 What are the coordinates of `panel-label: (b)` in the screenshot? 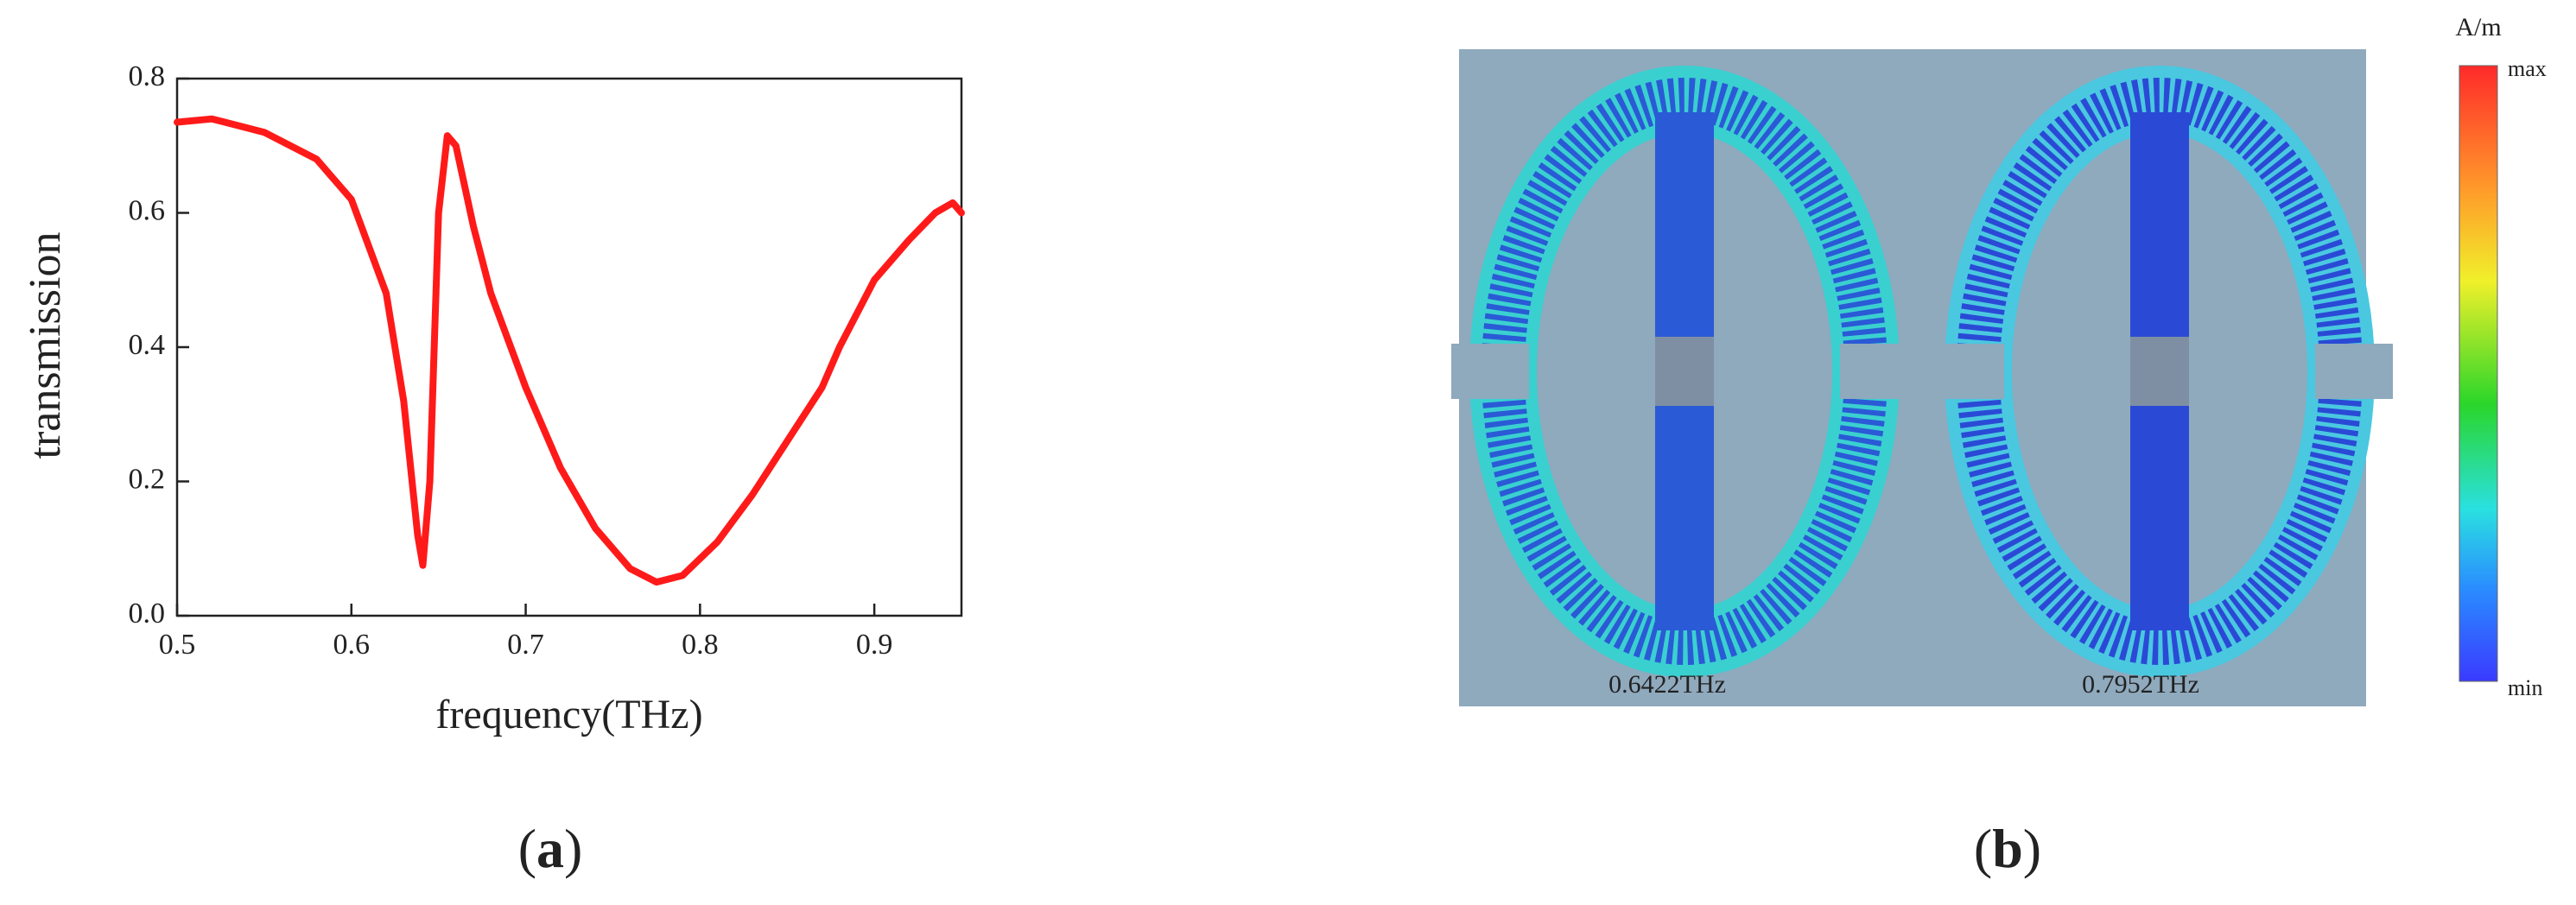 It's located at (2007, 849).